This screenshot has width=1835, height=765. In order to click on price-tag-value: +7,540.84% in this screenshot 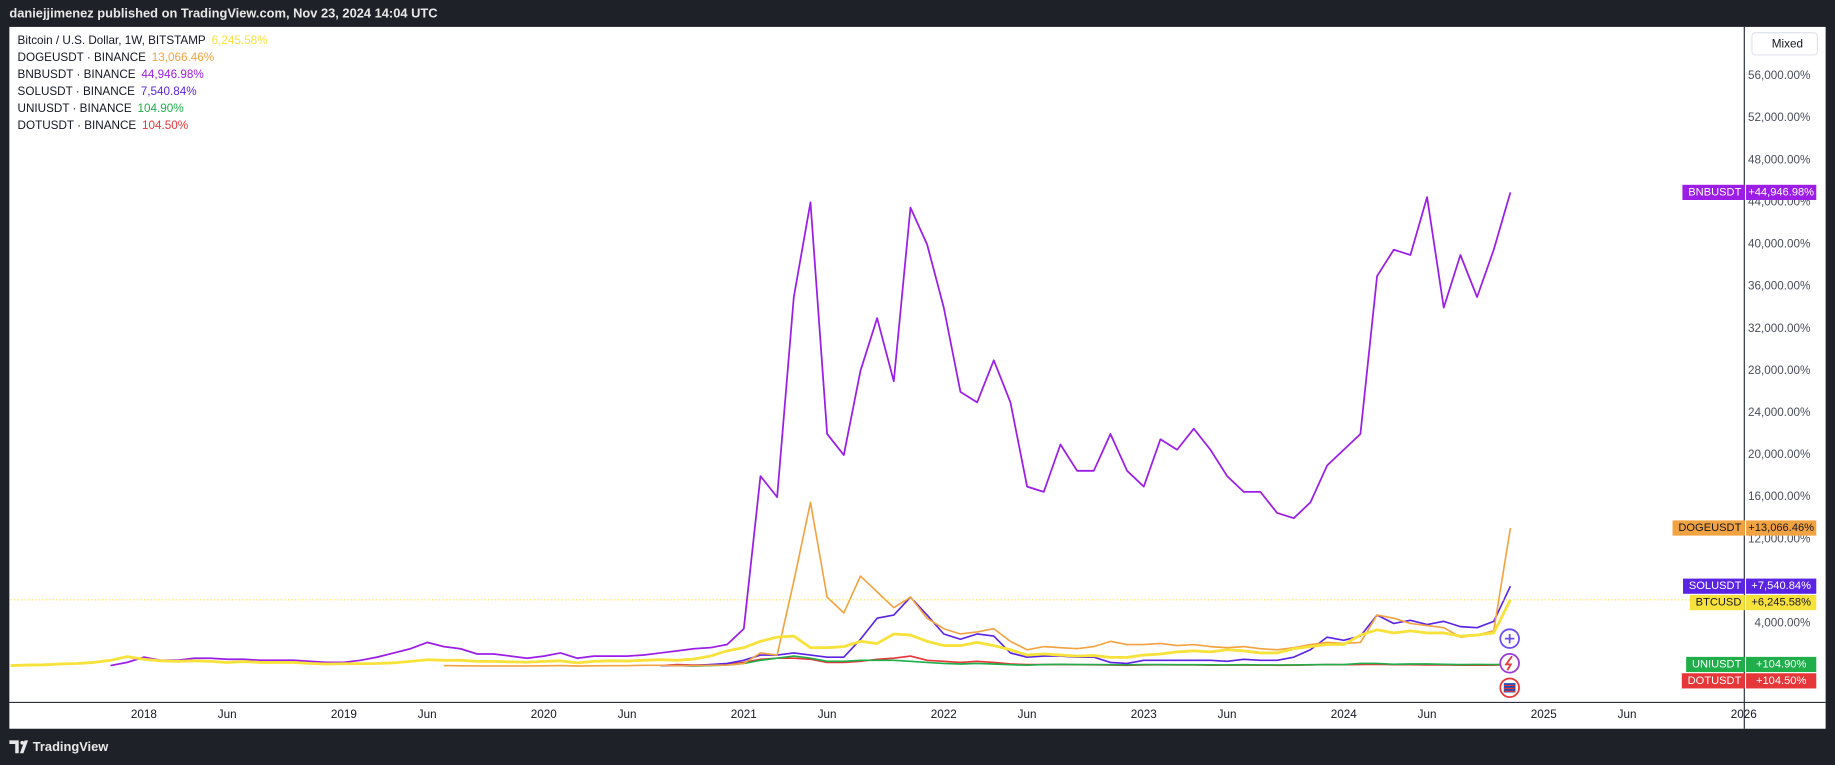, I will do `click(1781, 586)`.